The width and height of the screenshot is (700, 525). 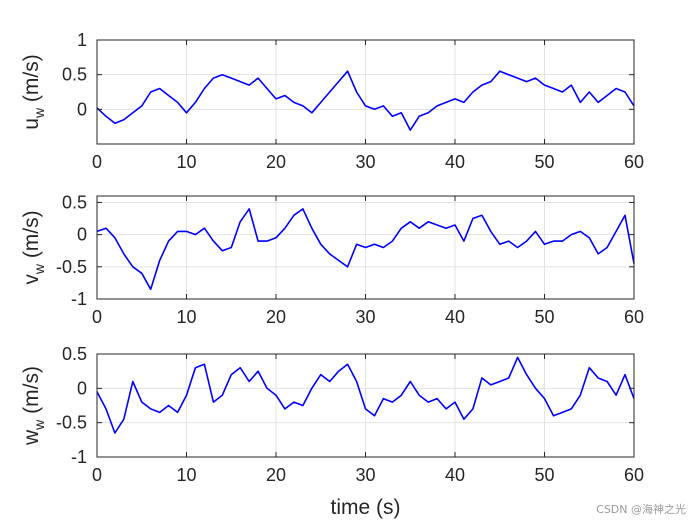 I want to click on y-axis-label: ww (m/s), so click(x=33, y=406).